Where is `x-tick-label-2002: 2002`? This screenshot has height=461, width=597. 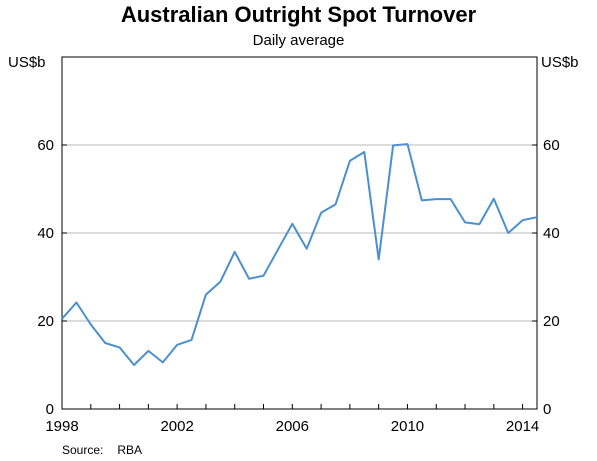 x-tick-label-2002: 2002 is located at coordinates (176, 426).